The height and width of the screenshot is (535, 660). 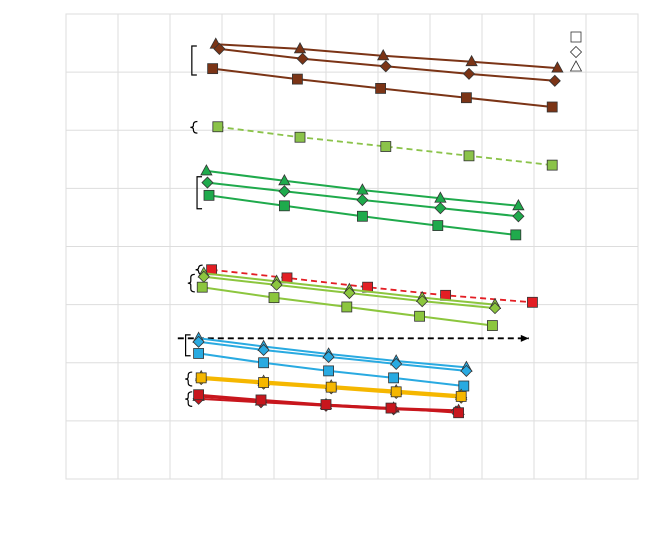 What do you see at coordinates (194, 226) in the screenshot?
I see `group-brackets` at bounding box center [194, 226].